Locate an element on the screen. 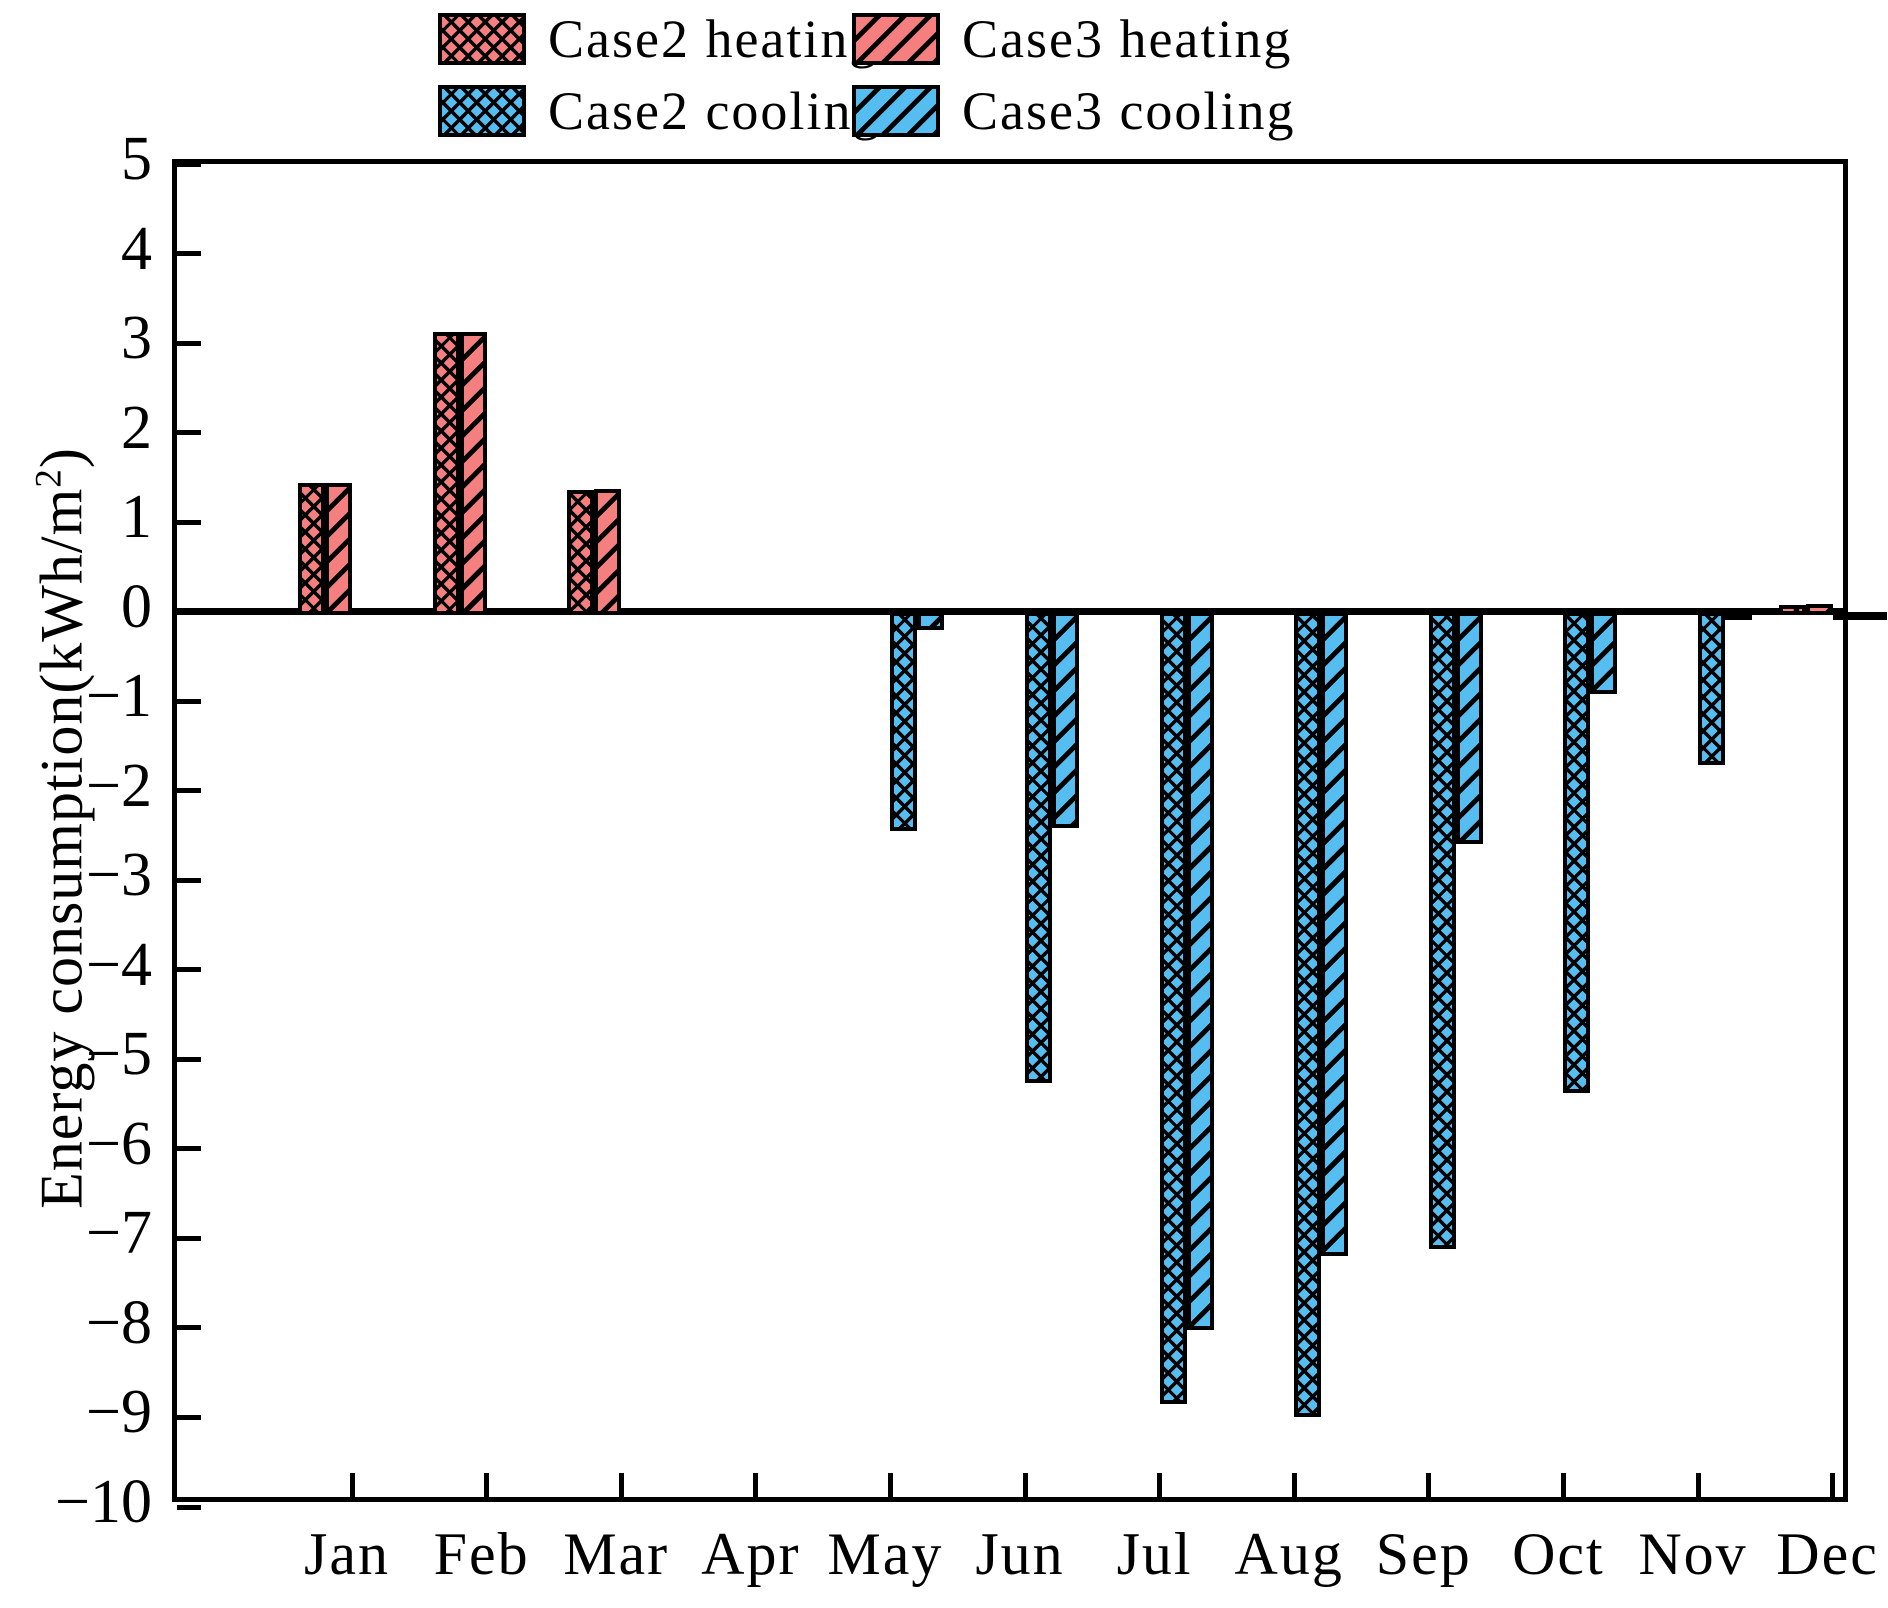 This screenshot has width=1888, height=1608. y-tick-label: −5 is located at coordinates (119, 1054).